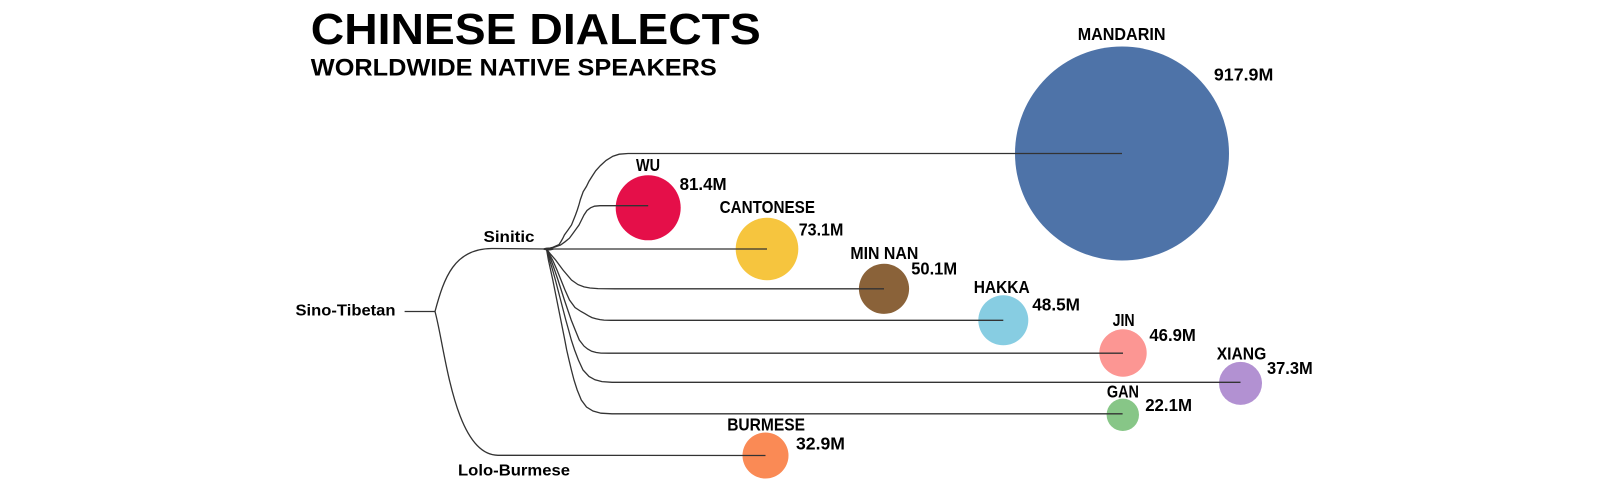  Describe the element at coordinates (1124, 320) in the screenshot. I see `svg-text: JIN` at that location.